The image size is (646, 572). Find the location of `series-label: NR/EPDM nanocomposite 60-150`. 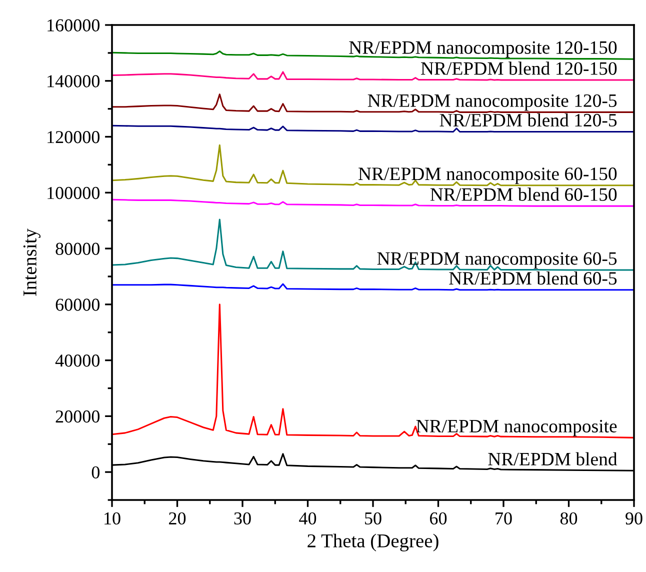

series-label: NR/EPDM nanocomposite 60-150 is located at coordinates (487, 176).